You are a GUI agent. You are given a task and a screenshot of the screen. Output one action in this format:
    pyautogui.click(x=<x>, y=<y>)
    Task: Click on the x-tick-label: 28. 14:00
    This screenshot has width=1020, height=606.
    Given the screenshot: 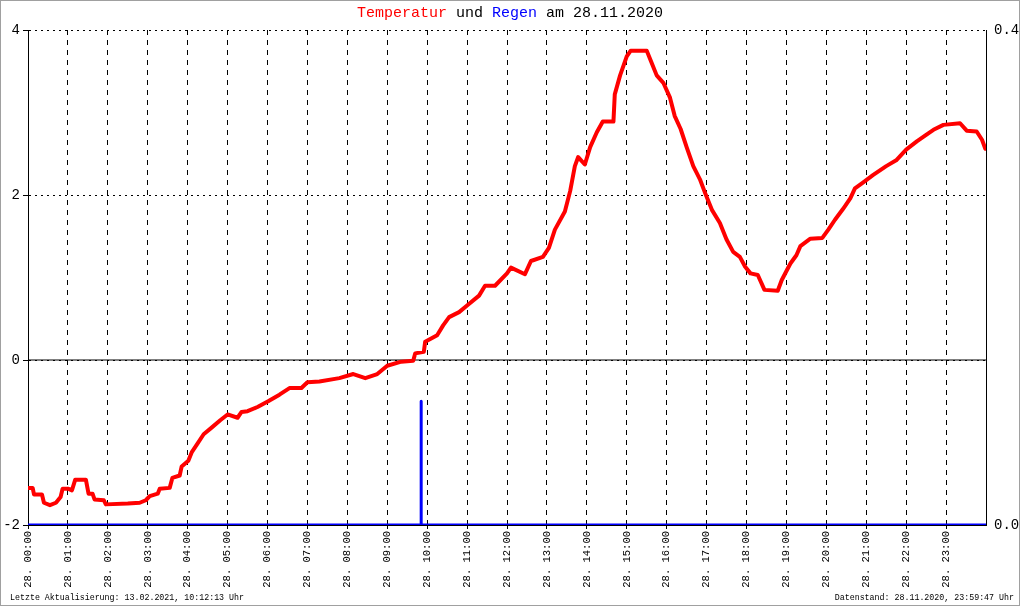 What is the action you would take?
    pyautogui.click(x=586, y=559)
    